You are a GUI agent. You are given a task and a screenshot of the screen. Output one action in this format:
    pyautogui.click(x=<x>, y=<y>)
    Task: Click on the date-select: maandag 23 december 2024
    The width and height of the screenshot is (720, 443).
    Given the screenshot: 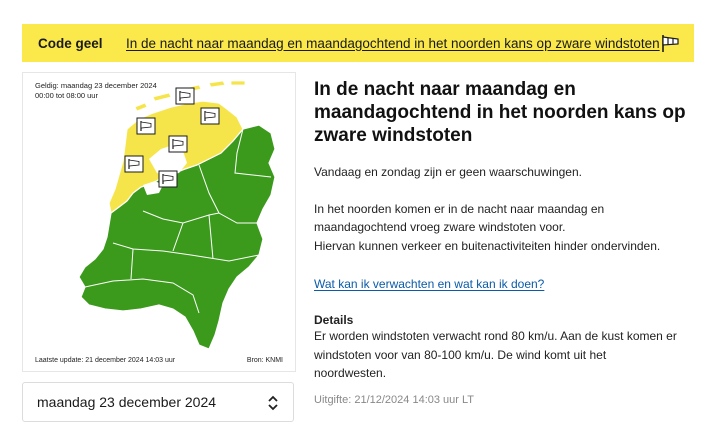 What is the action you would take?
    pyautogui.click(x=158, y=402)
    